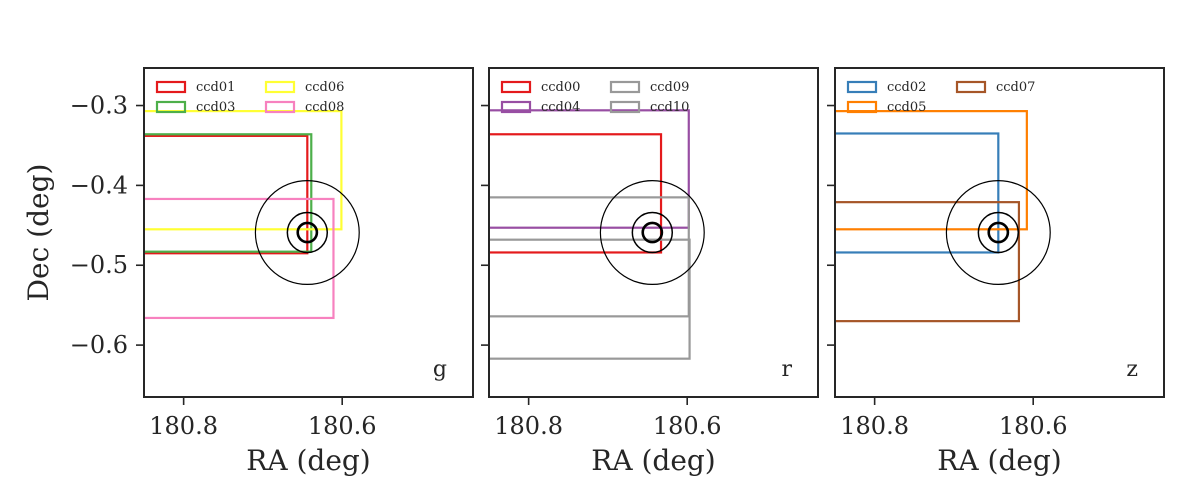  What do you see at coordinates (516, 87) in the screenshot?
I see `legend-swatch-ccd00` at bounding box center [516, 87].